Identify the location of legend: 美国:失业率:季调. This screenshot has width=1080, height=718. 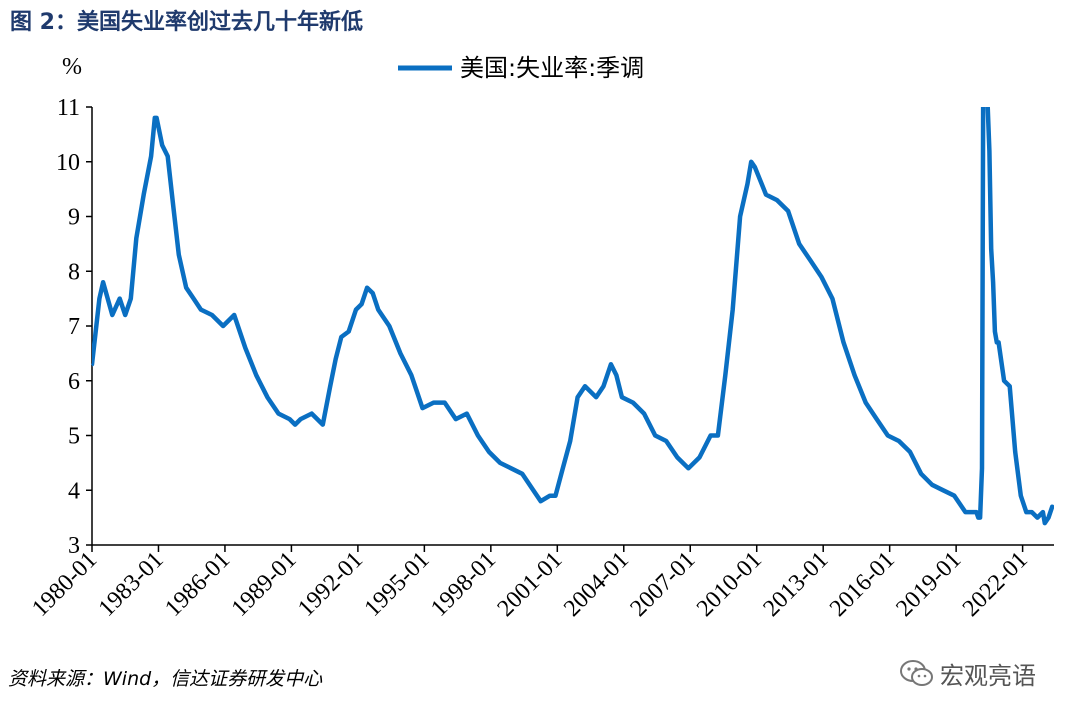
(521, 68).